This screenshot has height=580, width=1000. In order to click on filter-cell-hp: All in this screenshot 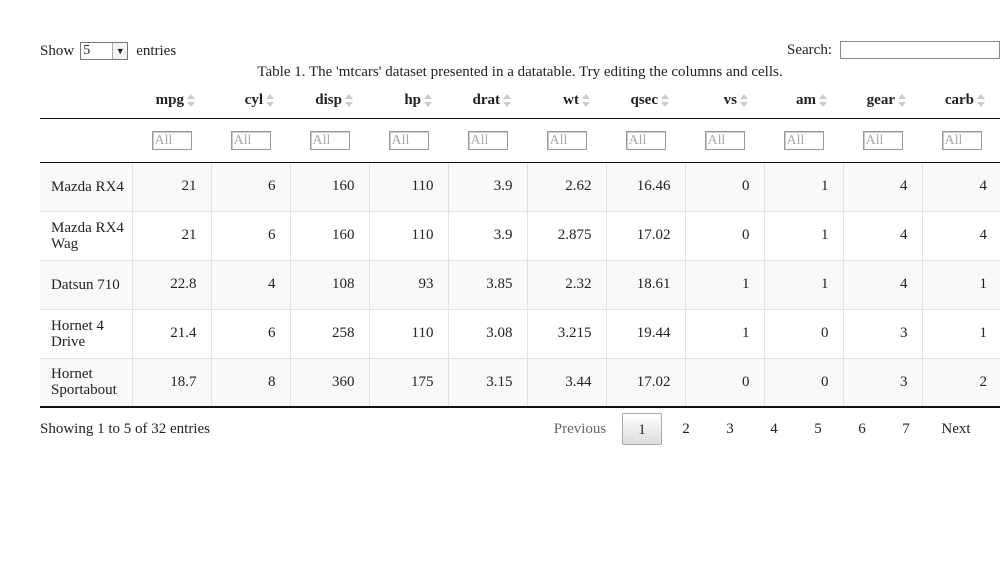, I will do `click(408, 140)`.